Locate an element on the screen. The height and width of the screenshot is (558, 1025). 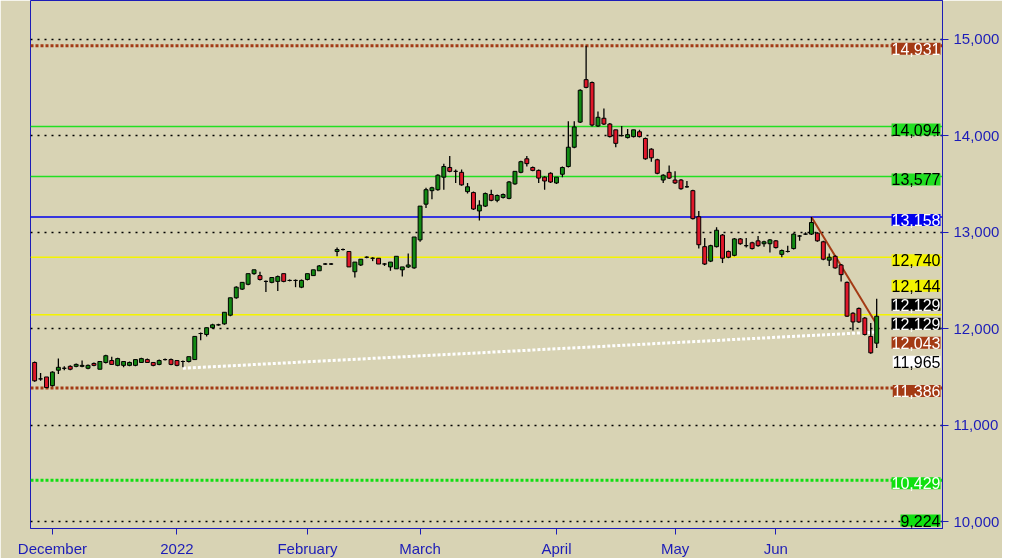
y-tick-label: 10,000 is located at coordinates (976, 521).